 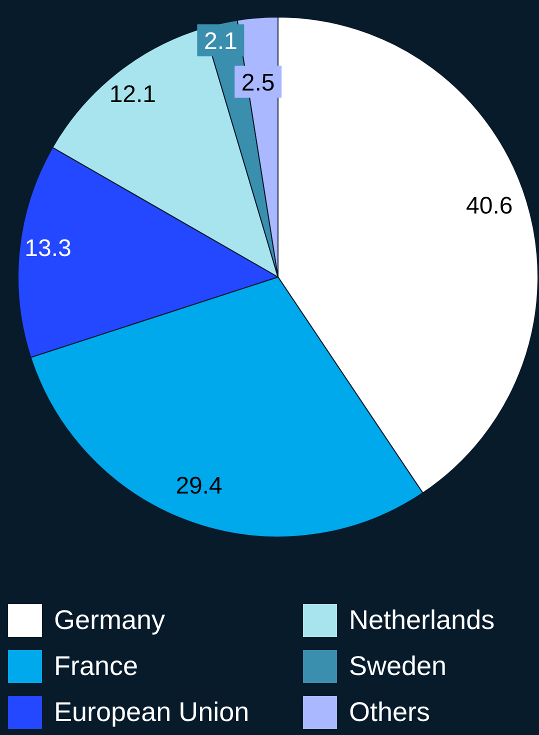 What do you see at coordinates (96, 666) in the screenshot?
I see `legend-label: France` at bounding box center [96, 666].